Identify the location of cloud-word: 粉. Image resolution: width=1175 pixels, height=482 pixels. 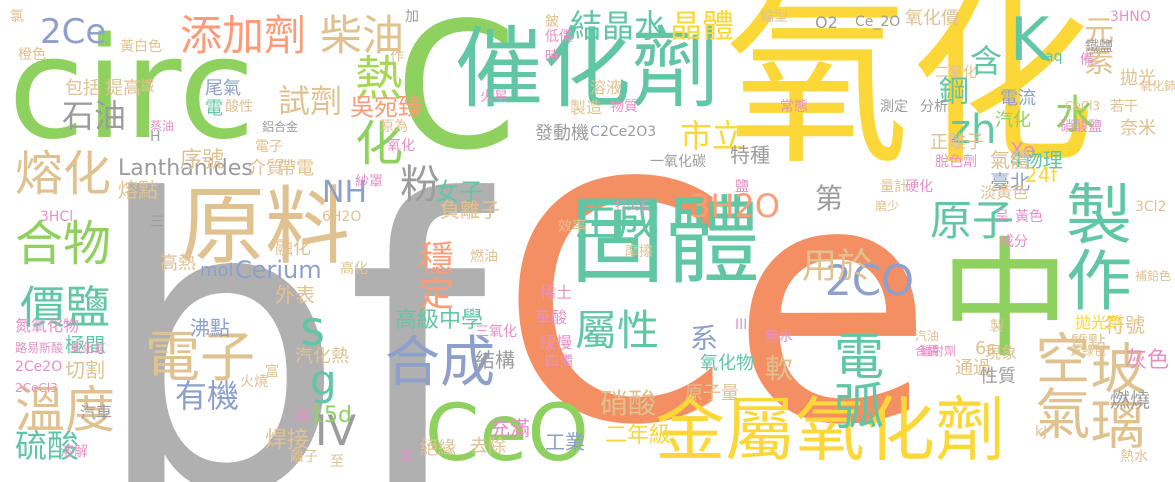
(420, 185).